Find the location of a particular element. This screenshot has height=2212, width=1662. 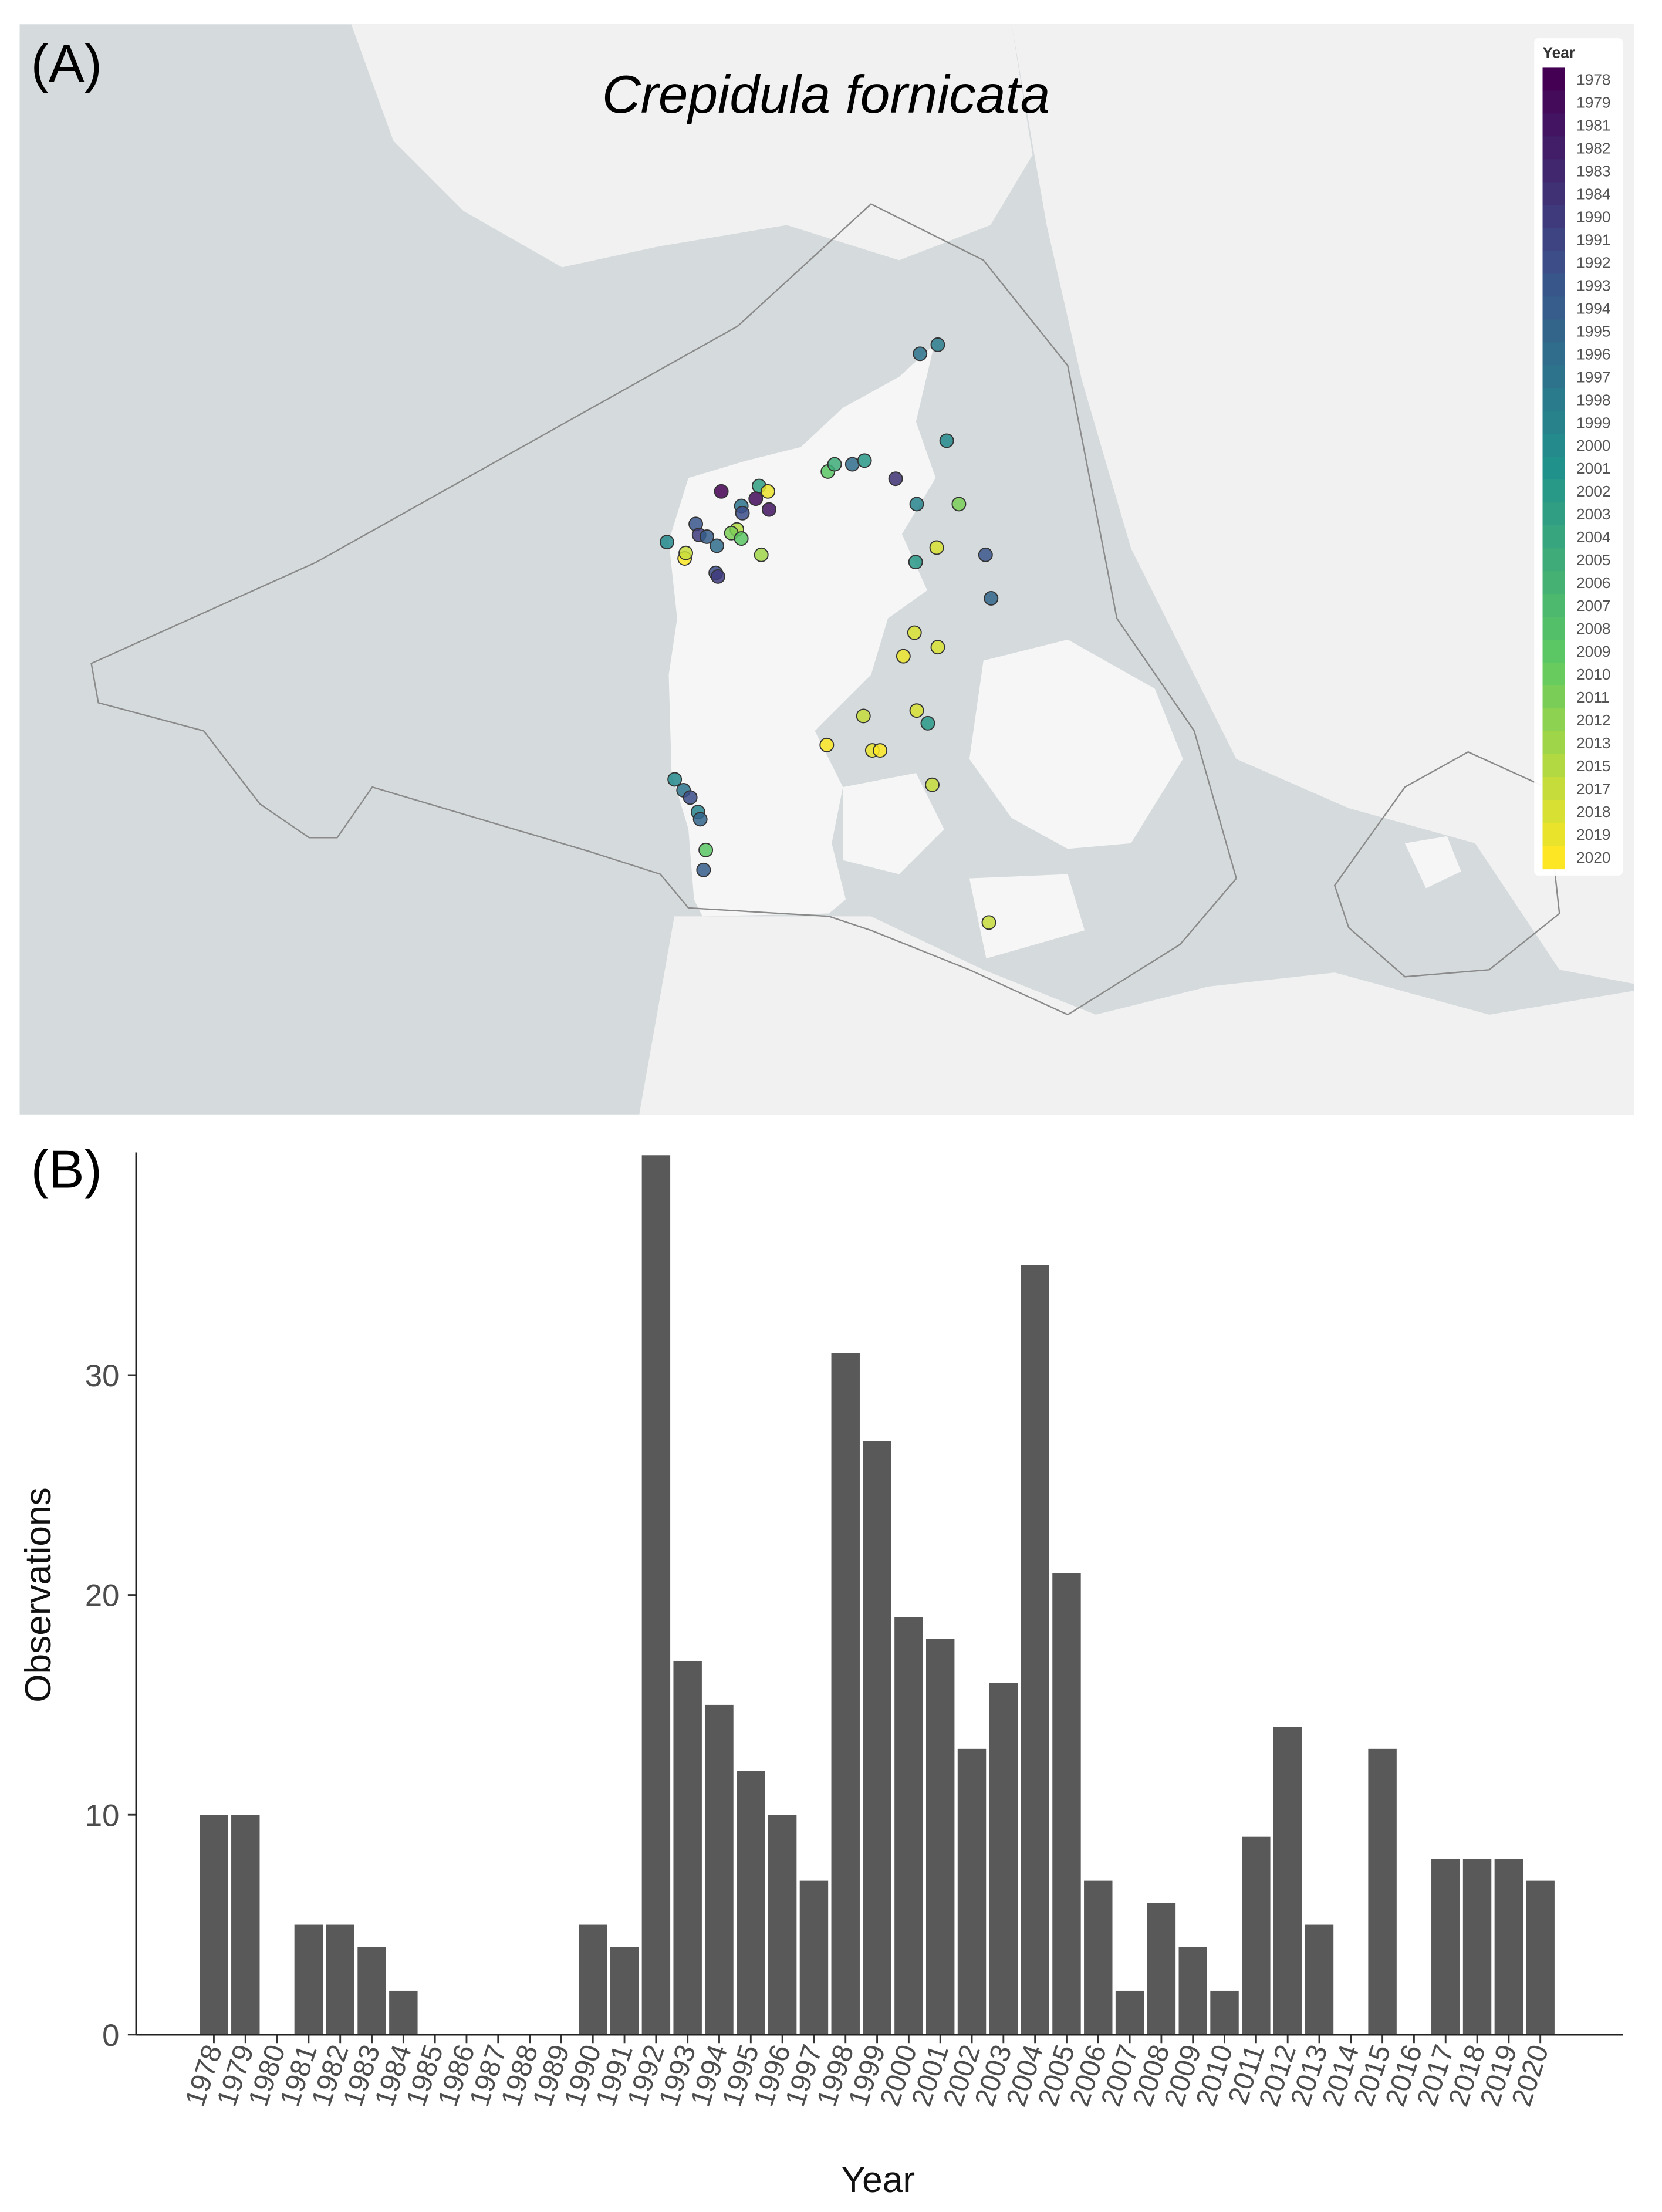

legend-label: 1991 is located at coordinates (1593, 239).